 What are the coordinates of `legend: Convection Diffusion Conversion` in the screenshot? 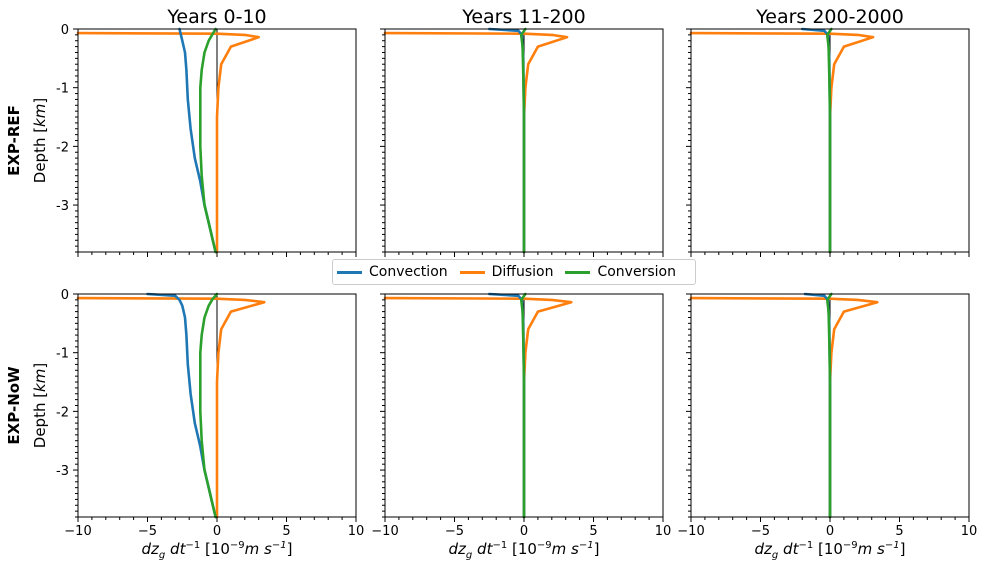 It's located at (514, 272).